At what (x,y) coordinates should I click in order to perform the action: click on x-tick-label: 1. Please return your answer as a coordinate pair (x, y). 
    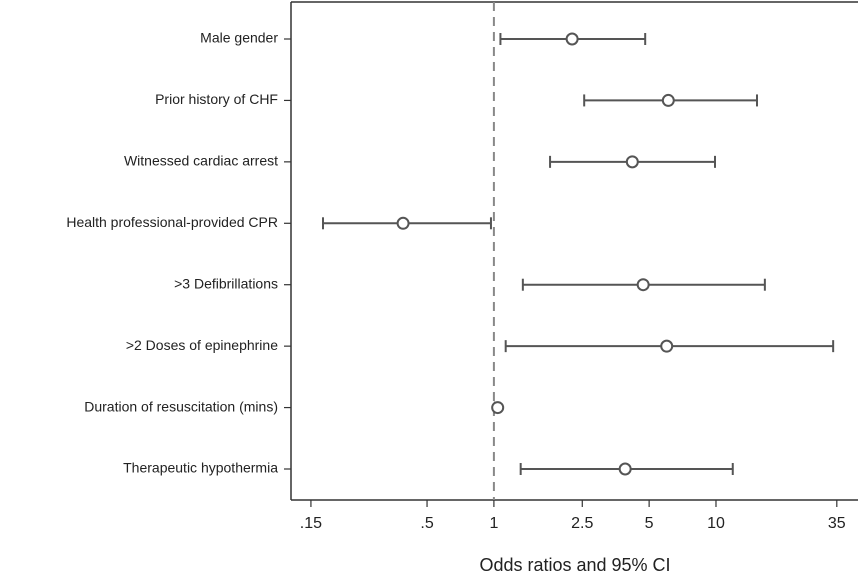
    Looking at the image, I should click on (493, 523).